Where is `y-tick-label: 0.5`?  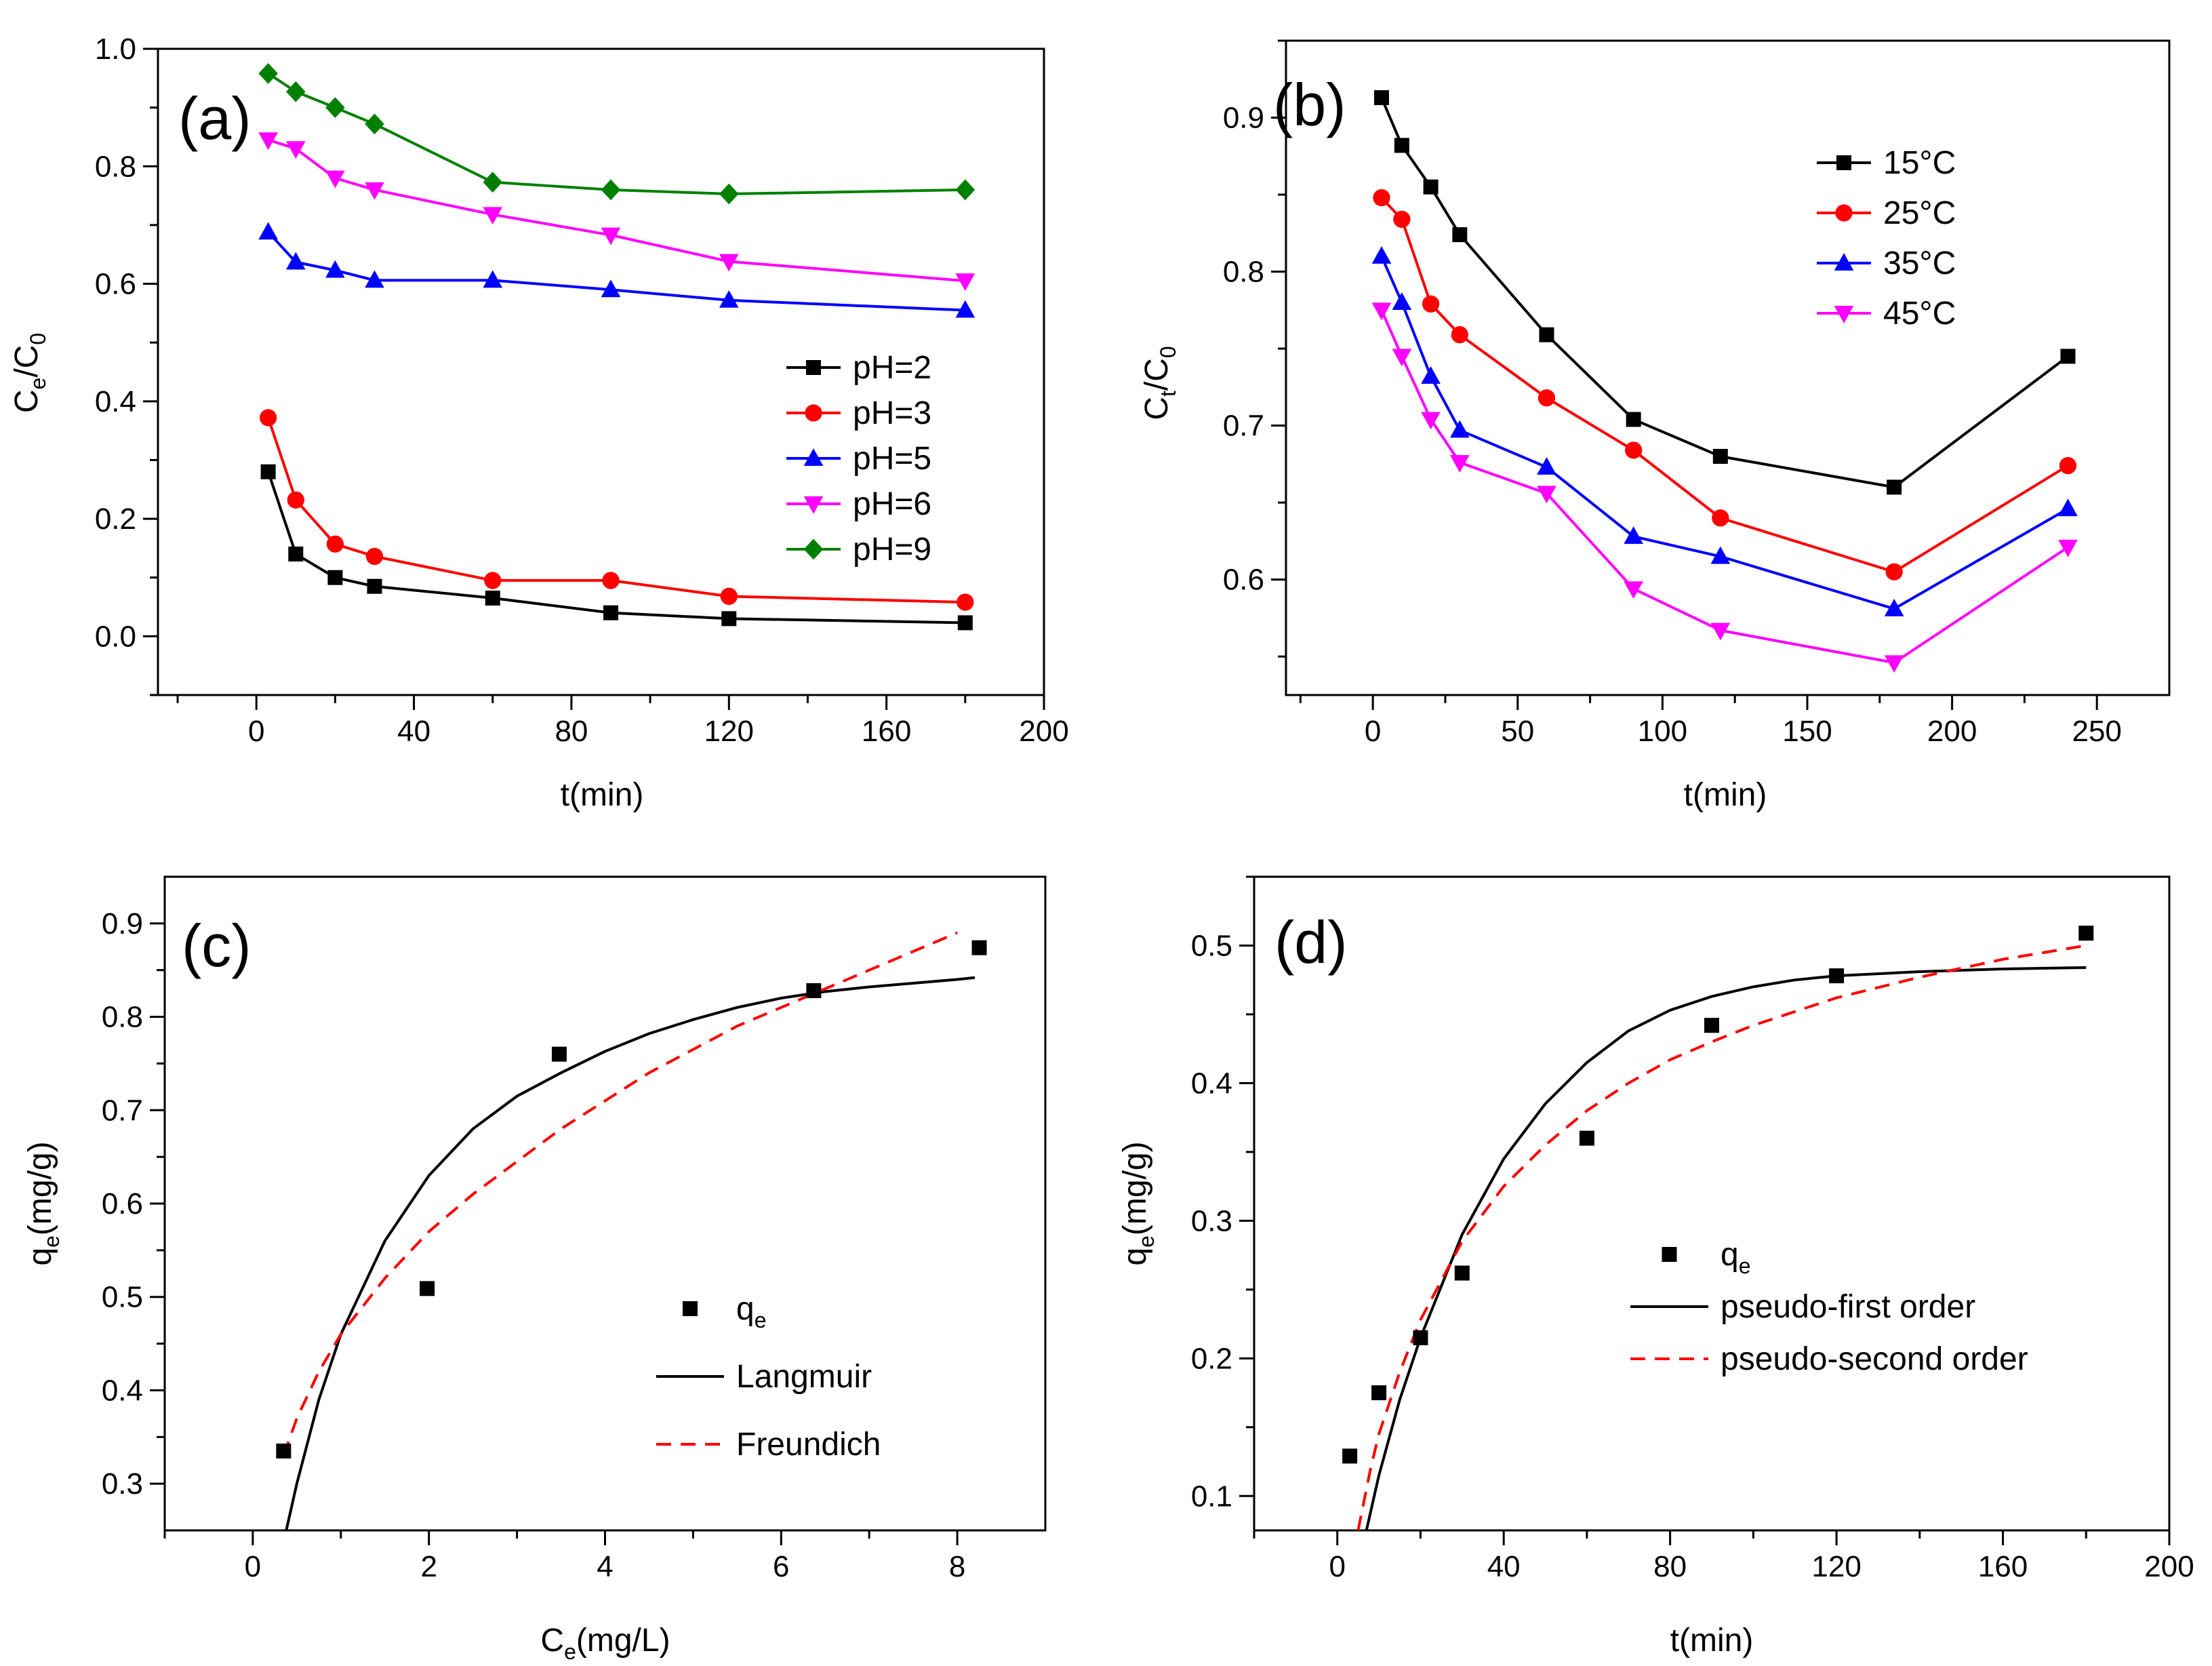 y-tick-label: 0.5 is located at coordinates (1211, 946).